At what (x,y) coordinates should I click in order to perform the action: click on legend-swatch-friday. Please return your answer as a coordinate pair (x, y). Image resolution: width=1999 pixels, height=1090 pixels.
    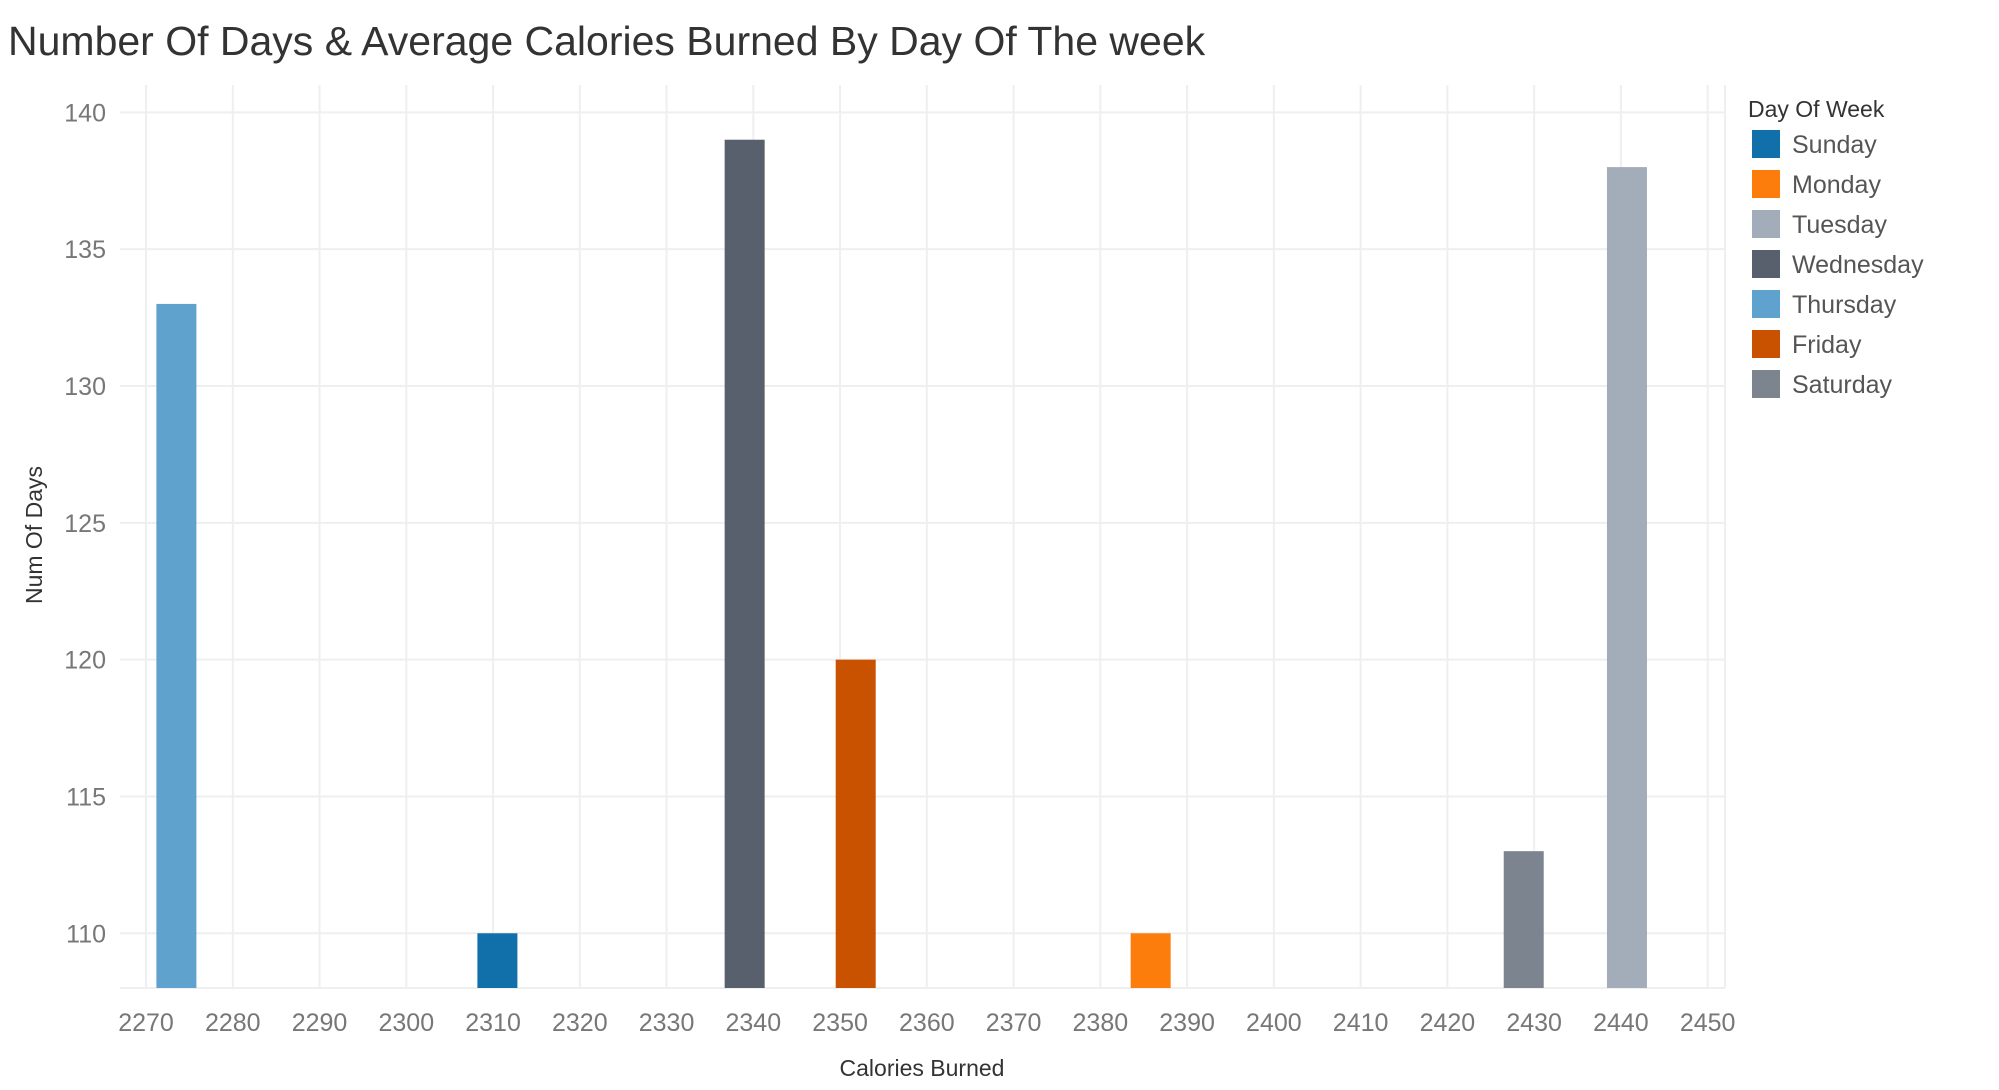
    Looking at the image, I should click on (1766, 344).